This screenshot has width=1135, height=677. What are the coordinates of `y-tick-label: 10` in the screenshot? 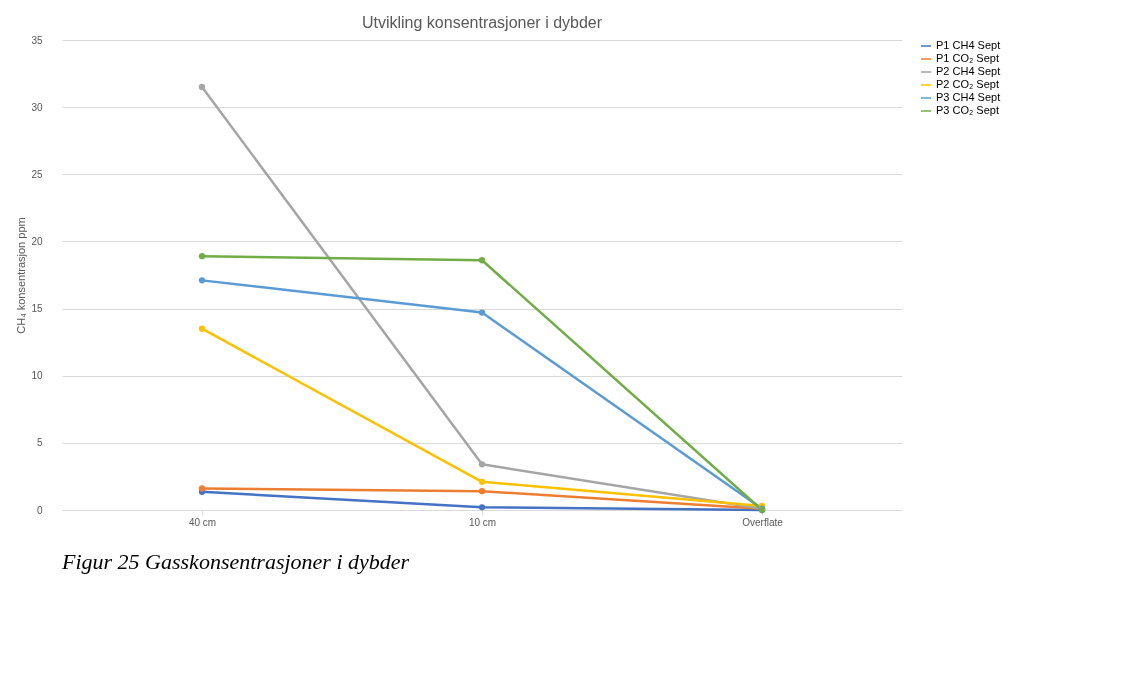 It's located at (37, 376).